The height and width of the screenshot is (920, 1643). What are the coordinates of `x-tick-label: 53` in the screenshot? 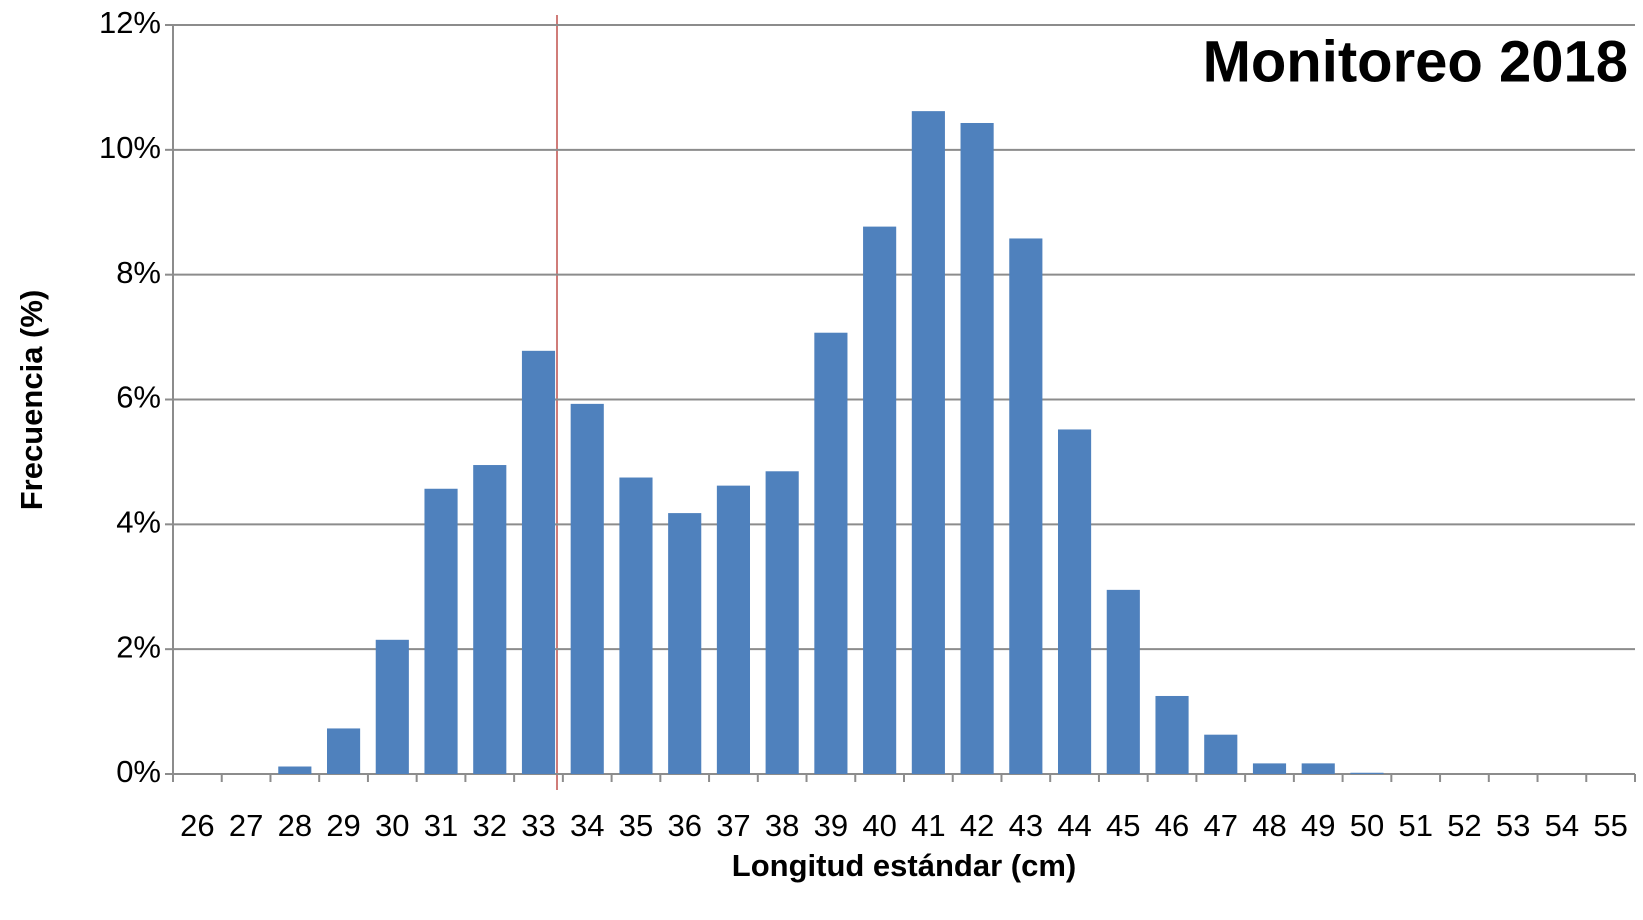 It's located at (1513, 825).